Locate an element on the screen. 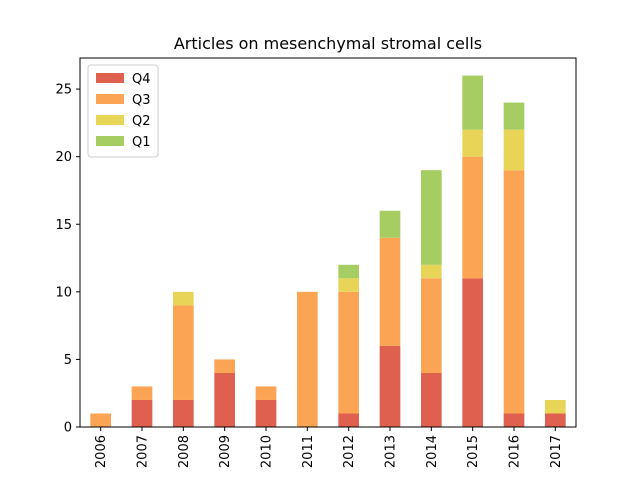 The height and width of the screenshot is (480, 640). y-tick-label: 5 is located at coordinates (68, 360).